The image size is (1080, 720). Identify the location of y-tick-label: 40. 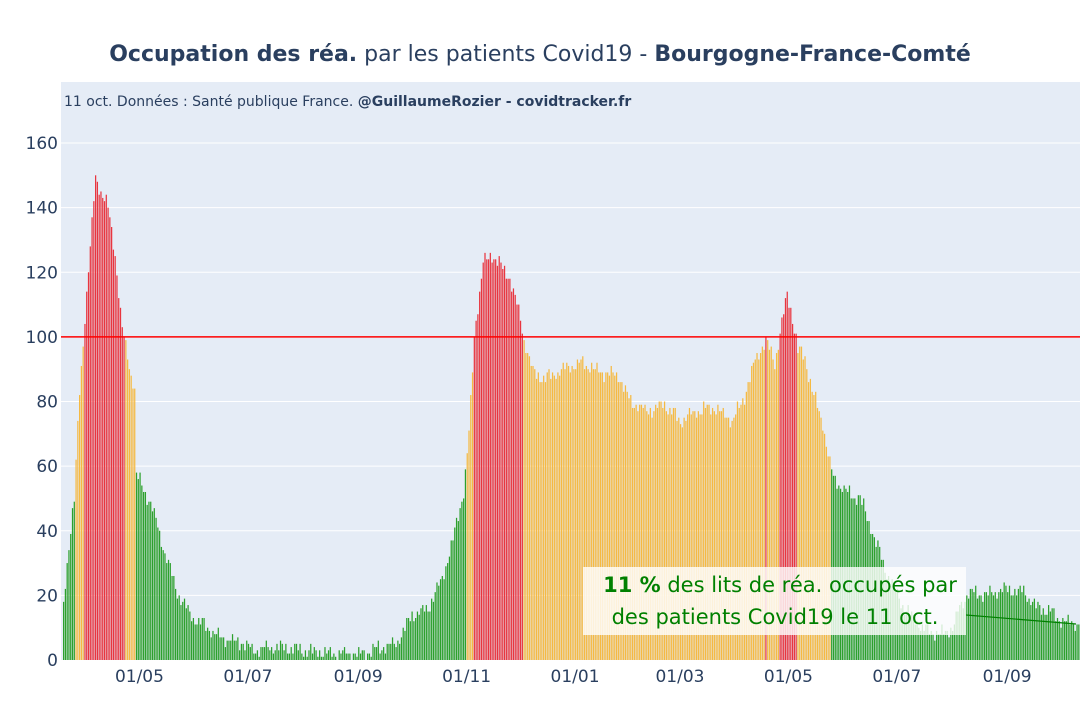
(47, 532).